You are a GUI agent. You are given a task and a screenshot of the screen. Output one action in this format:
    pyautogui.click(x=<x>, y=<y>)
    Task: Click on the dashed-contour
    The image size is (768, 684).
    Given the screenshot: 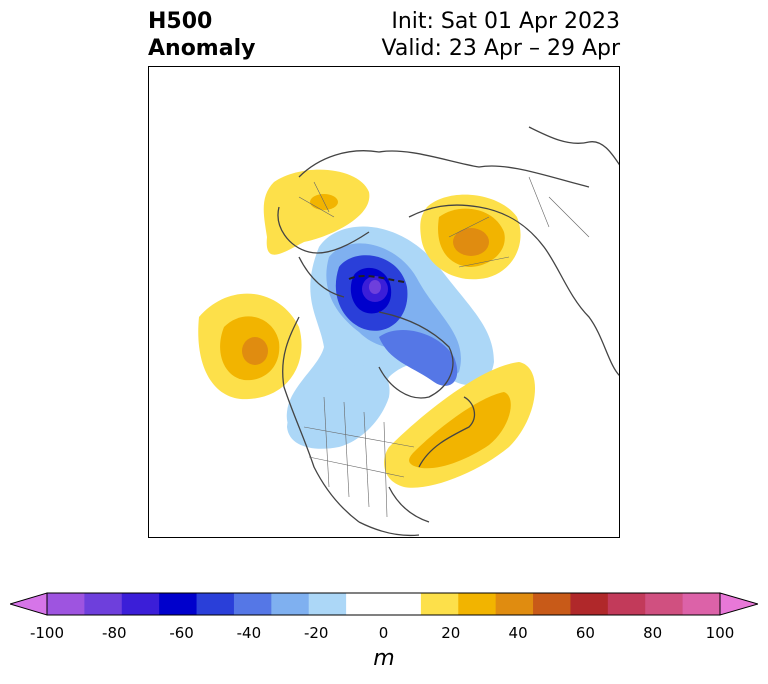 What is the action you would take?
    pyautogui.click(x=376, y=279)
    